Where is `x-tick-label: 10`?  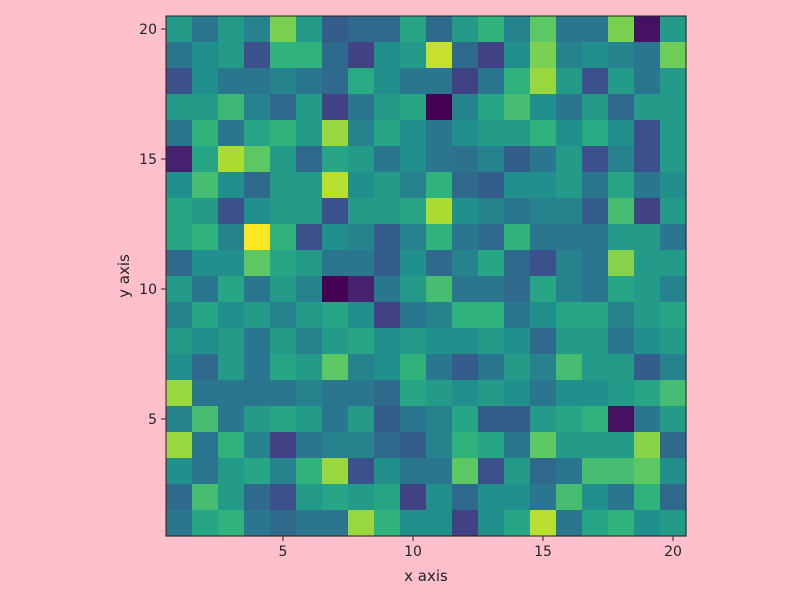 x-tick-label: 10 is located at coordinates (413, 552).